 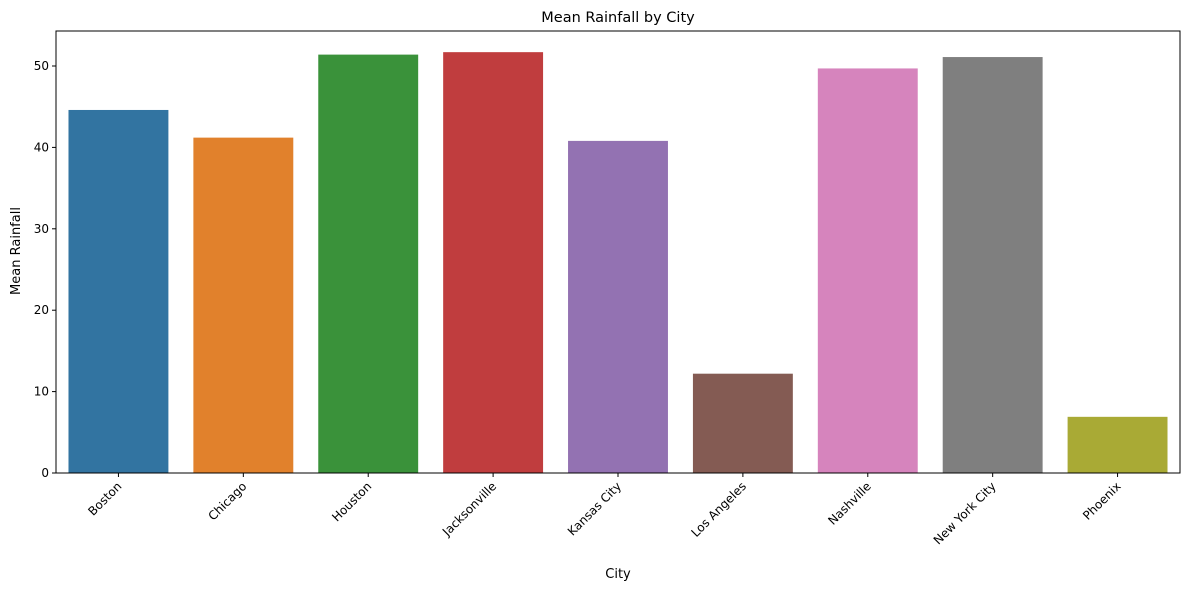 What do you see at coordinates (227, 501) in the screenshot?
I see `x-tick-label-chicago: Chicago` at bounding box center [227, 501].